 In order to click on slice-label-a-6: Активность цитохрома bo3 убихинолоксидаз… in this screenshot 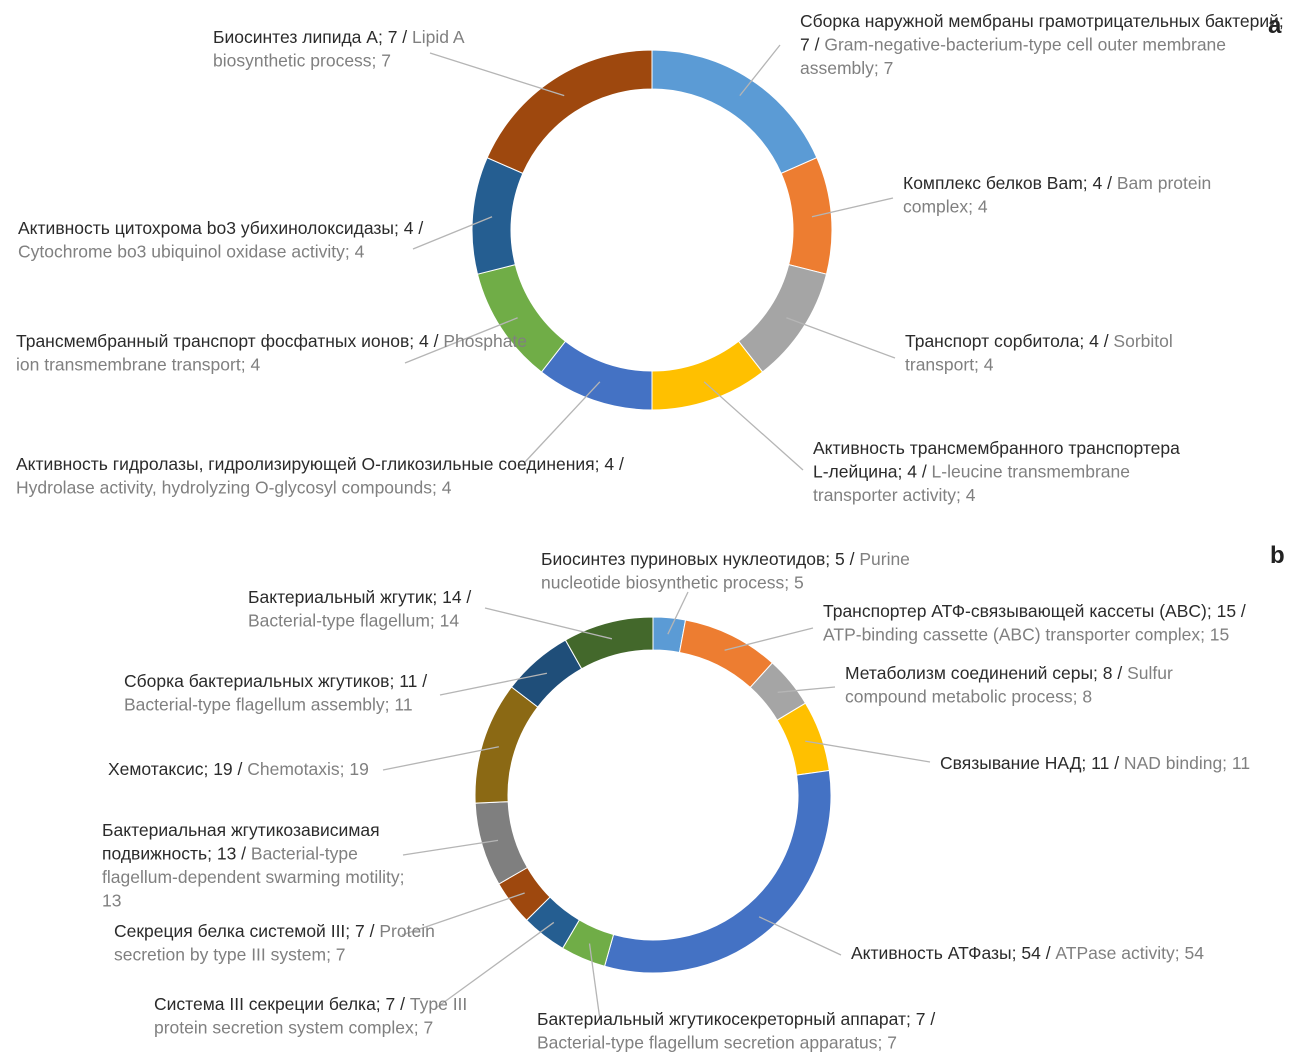, I will do `click(220, 240)`.